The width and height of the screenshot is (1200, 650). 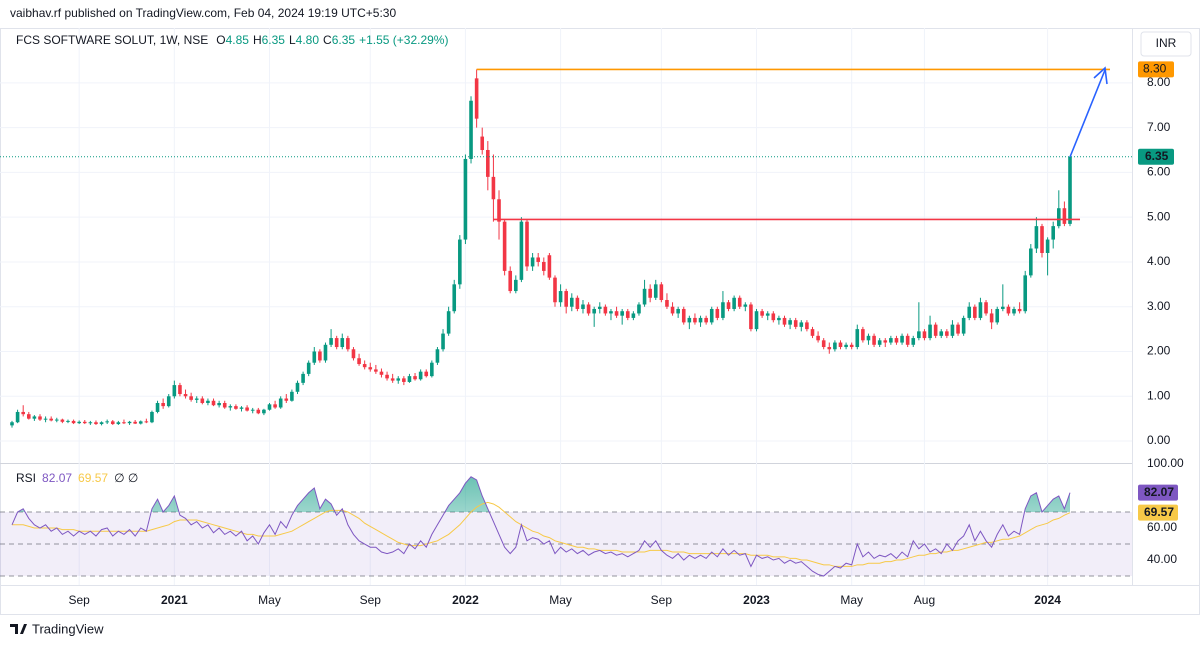 I want to click on x-tick-label: 2024, so click(x=1047, y=600).